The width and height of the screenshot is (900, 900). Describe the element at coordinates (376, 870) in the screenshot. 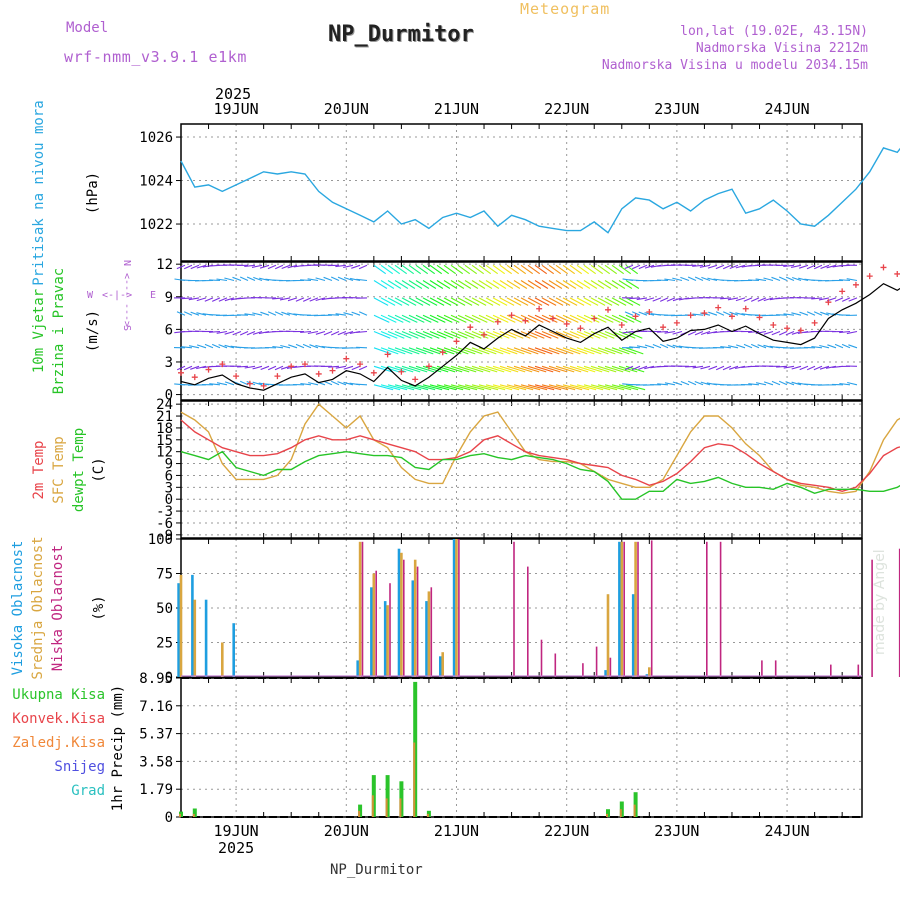

I see `footer-station: NP_Durmitor` at that location.